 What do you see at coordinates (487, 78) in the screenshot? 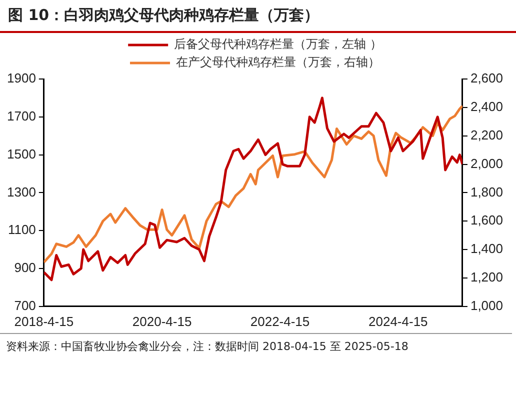
I see `y2-tick-label: 2,600` at bounding box center [487, 78].